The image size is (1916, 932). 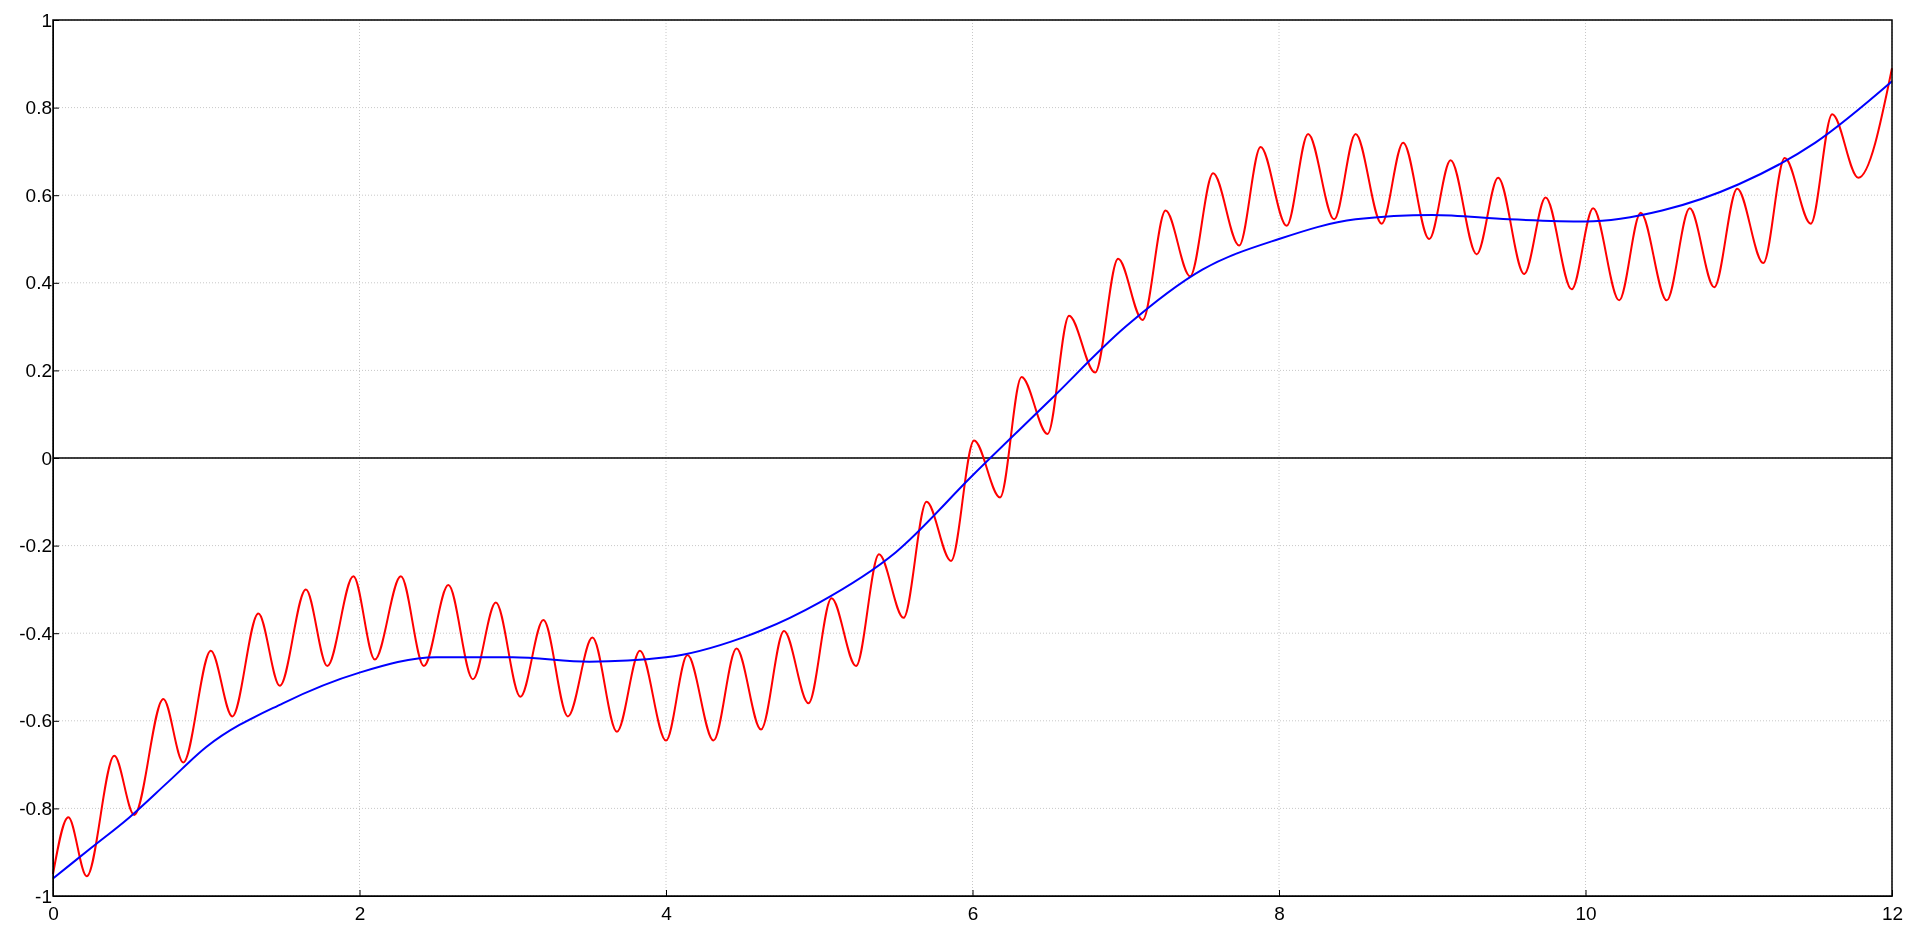 I want to click on y-tick-label: -0.8, so click(x=35, y=808).